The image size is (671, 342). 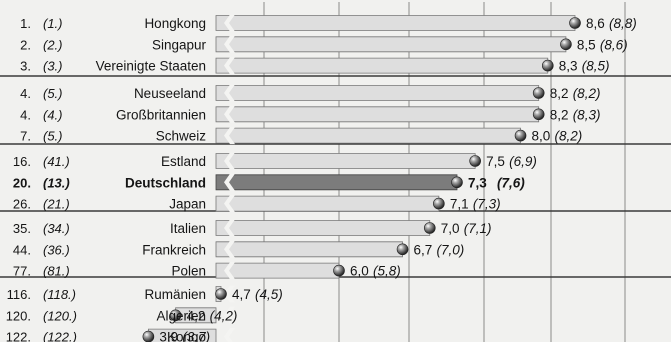 I want to click on rank-label: 2., so click(x=25, y=44).